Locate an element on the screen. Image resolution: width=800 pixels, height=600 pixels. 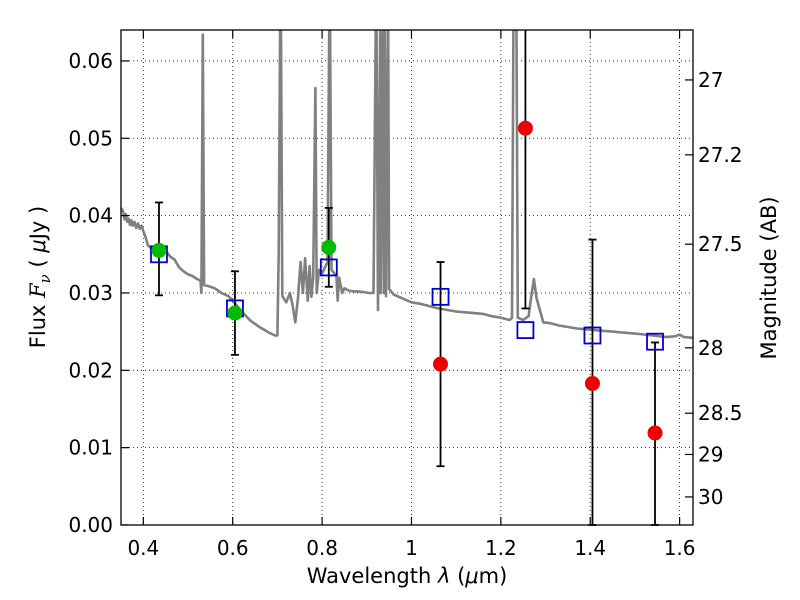
x-tick-label: 1.2 is located at coordinates (501, 548).